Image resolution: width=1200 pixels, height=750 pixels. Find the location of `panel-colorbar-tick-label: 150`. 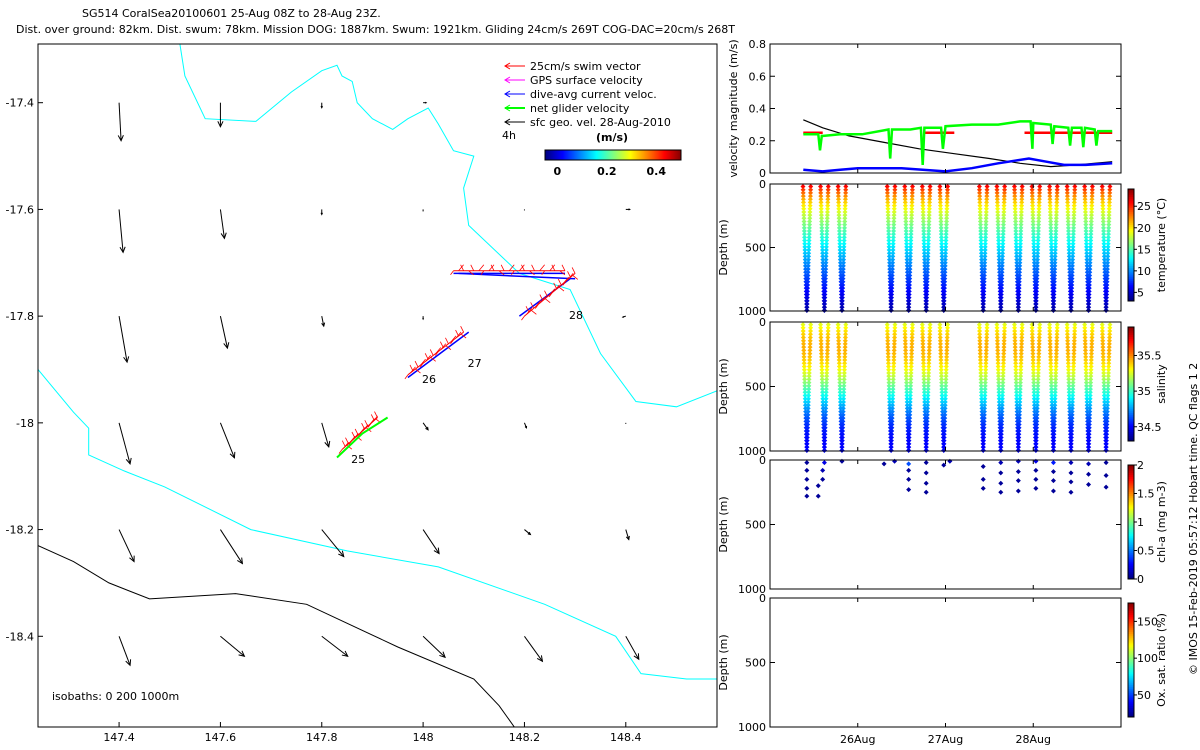

panel-colorbar-tick-label: 150 is located at coordinates (1147, 621).